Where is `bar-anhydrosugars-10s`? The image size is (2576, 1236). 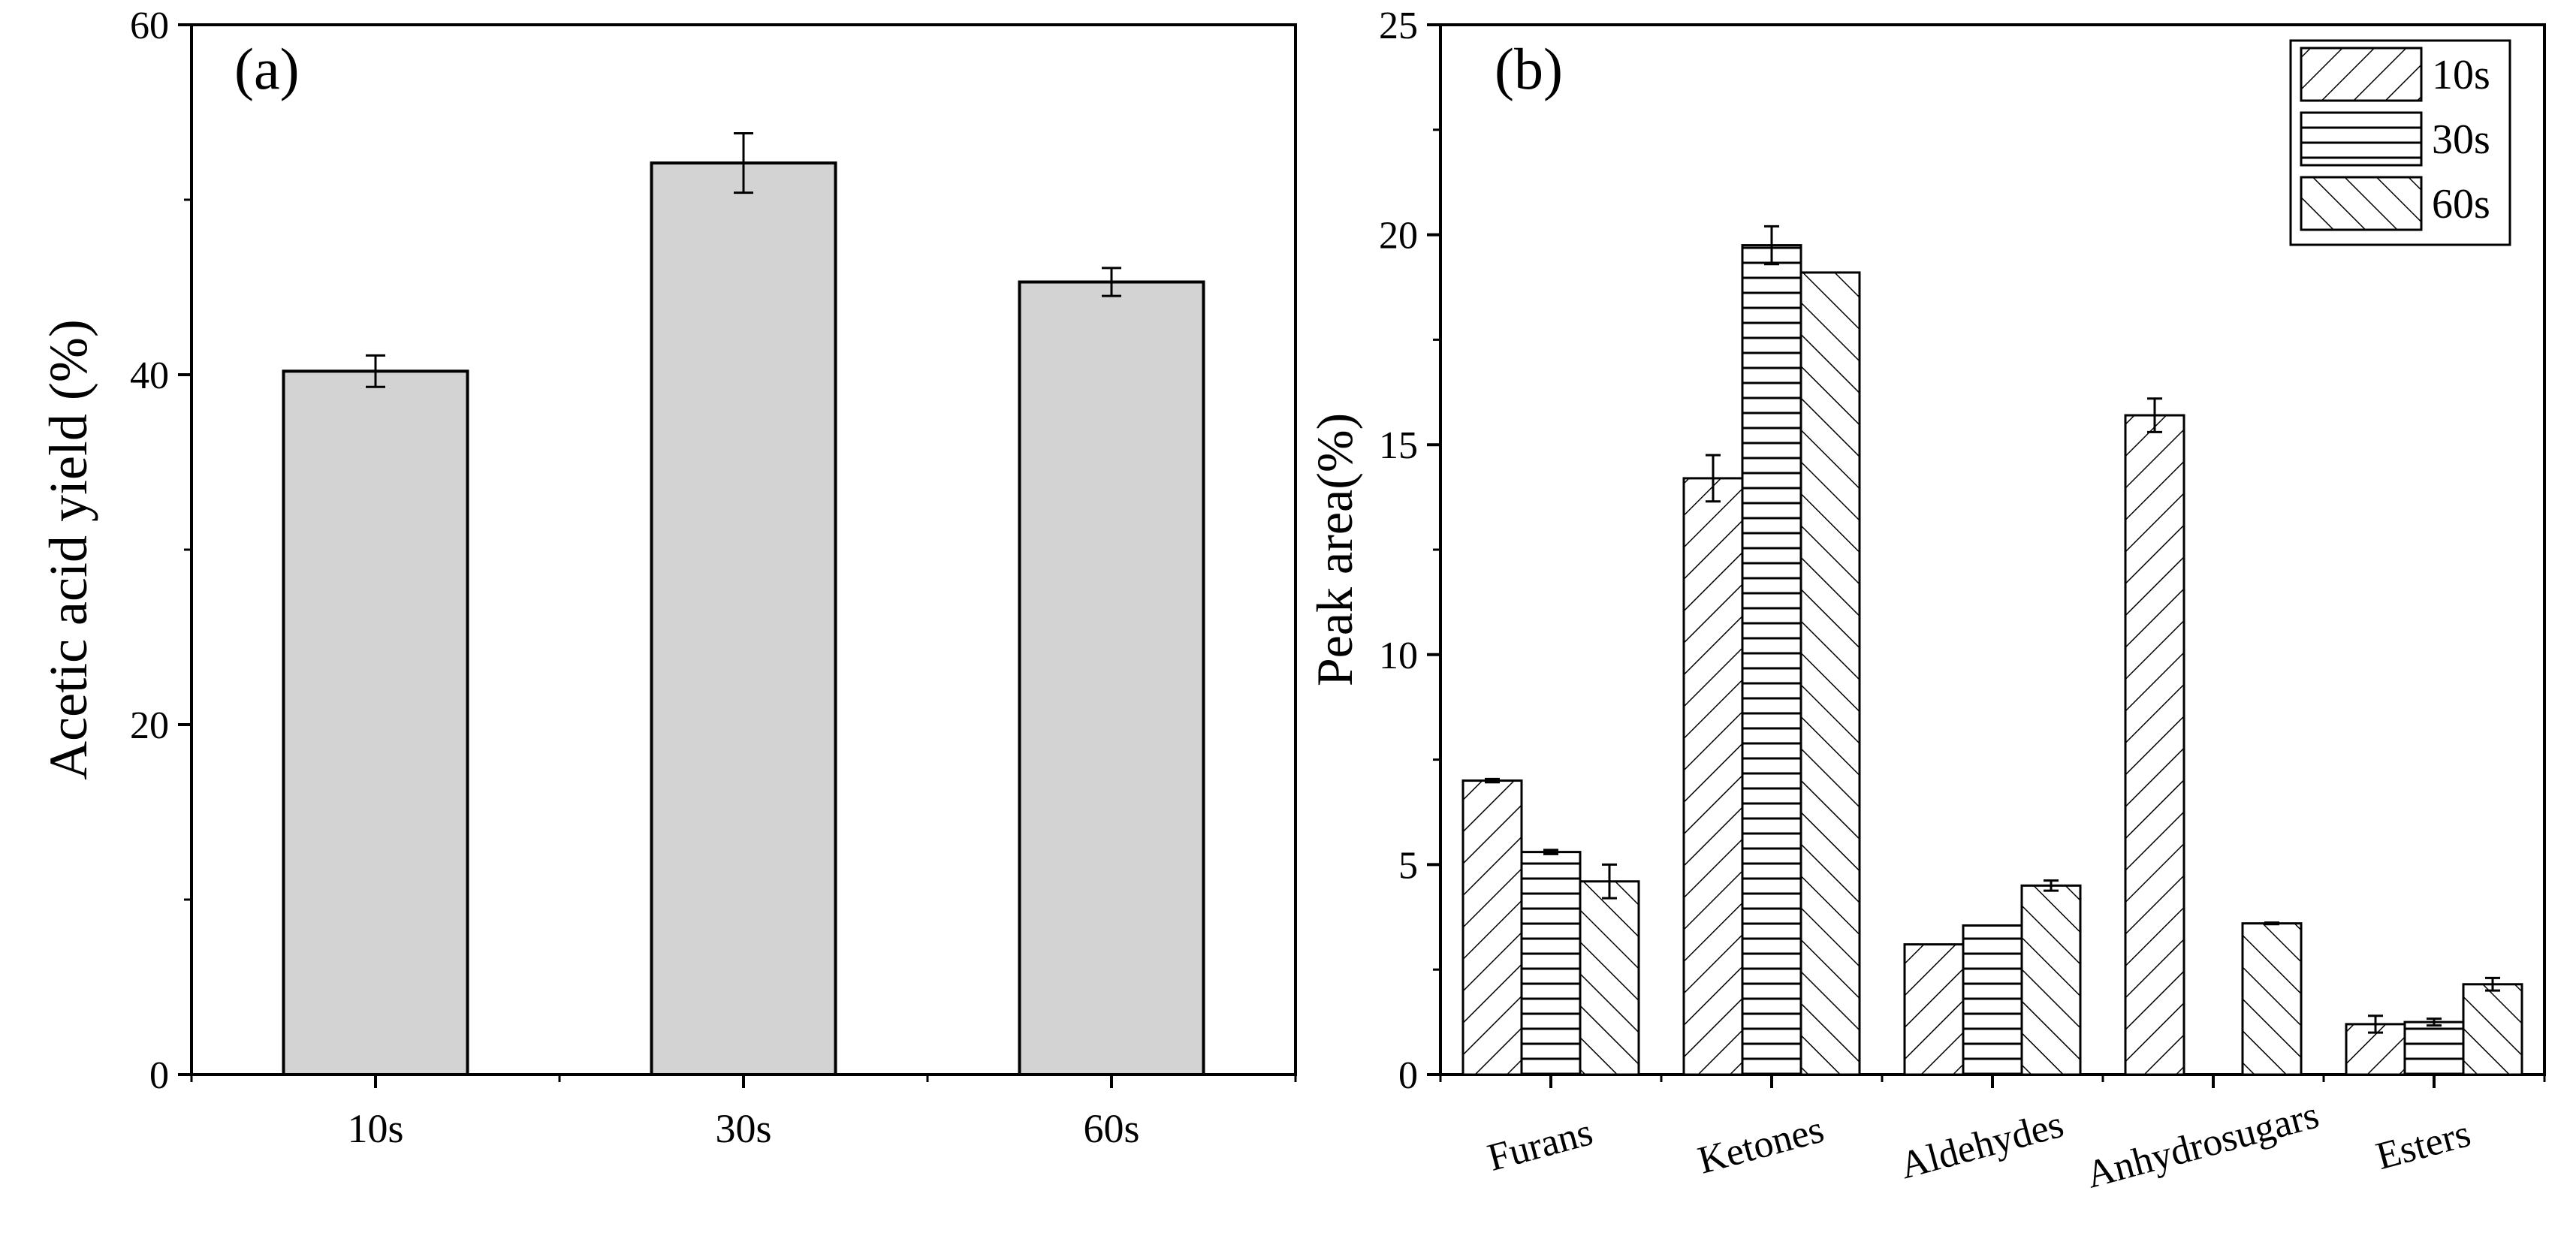 bar-anhydrosugars-10s is located at coordinates (2154, 745).